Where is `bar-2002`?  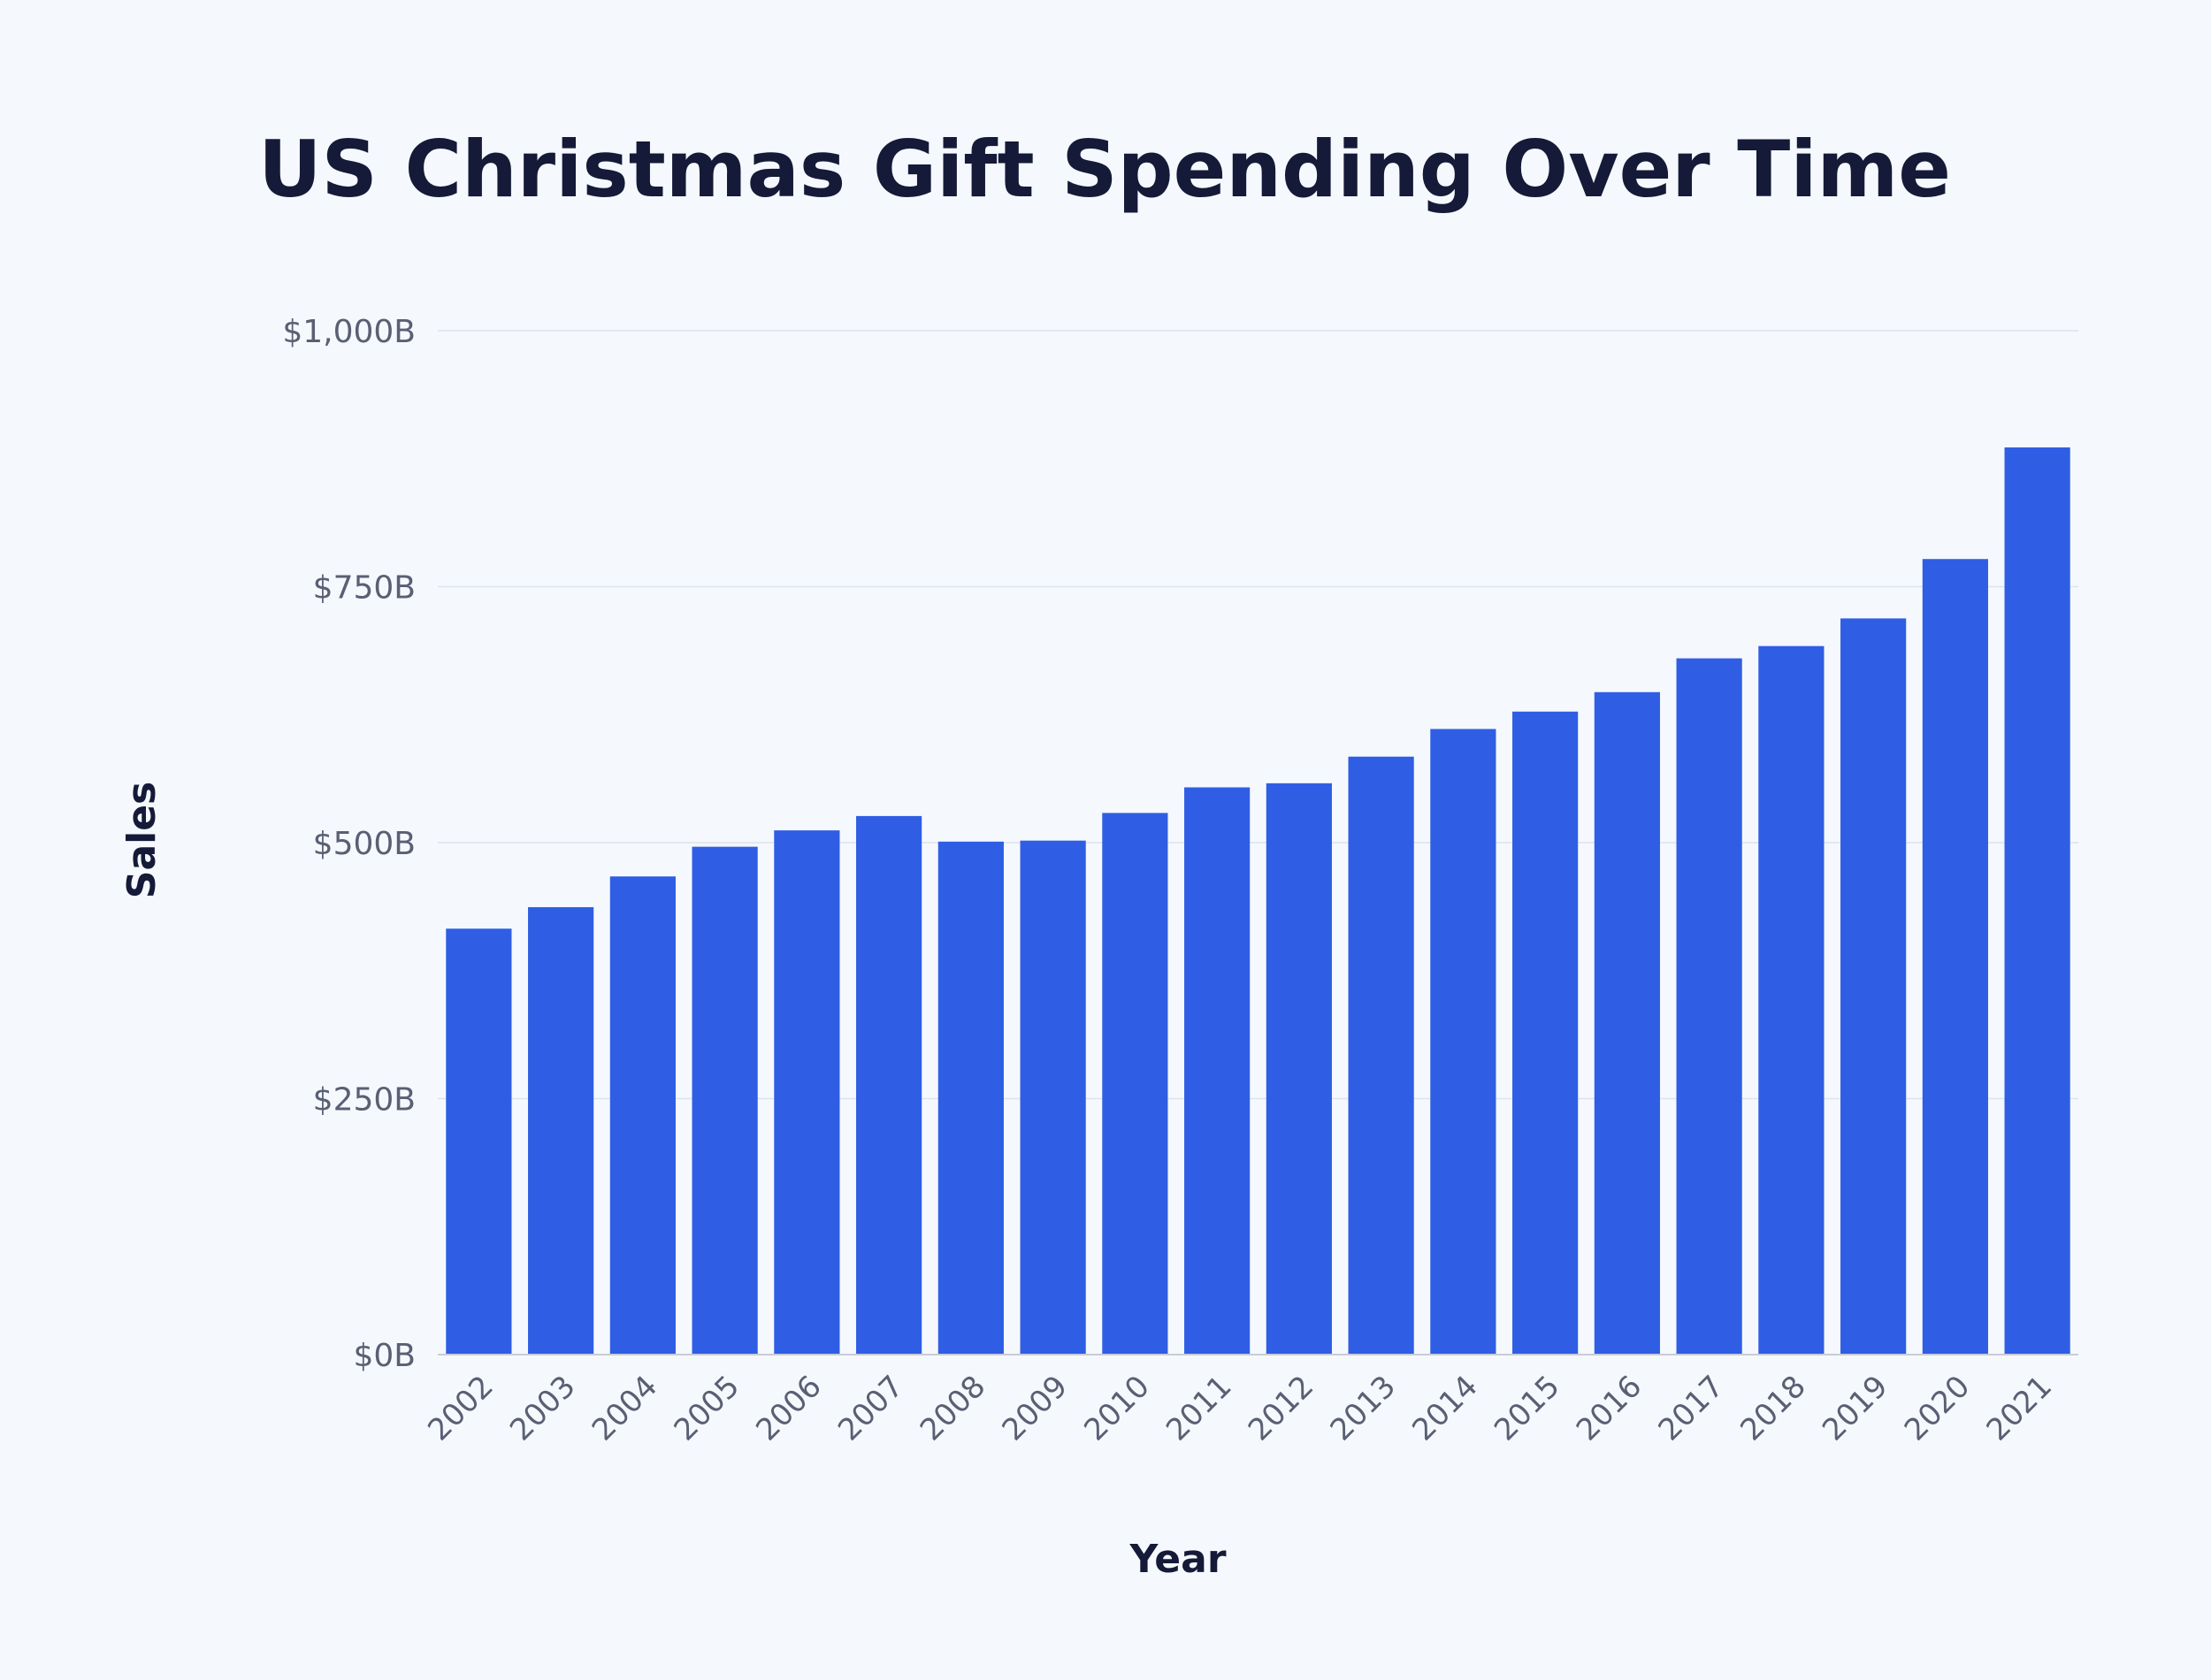 bar-2002 is located at coordinates (479, 1141).